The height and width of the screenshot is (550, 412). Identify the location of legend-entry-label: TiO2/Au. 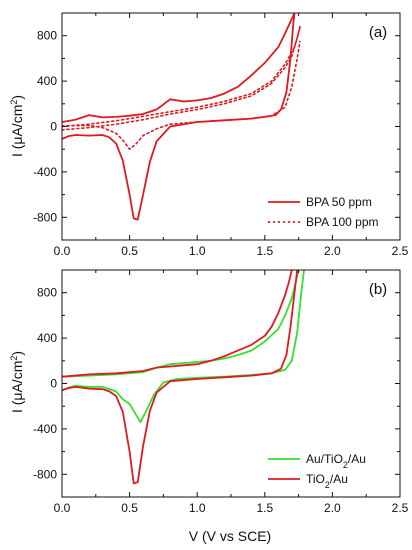
(327, 481).